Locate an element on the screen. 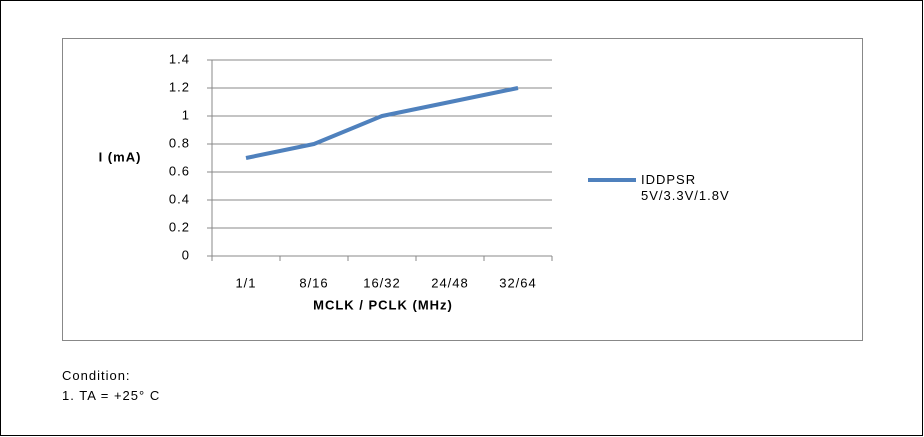 This screenshot has height=437, width=924. y-tick-label: 1.2 is located at coordinates (179, 86).